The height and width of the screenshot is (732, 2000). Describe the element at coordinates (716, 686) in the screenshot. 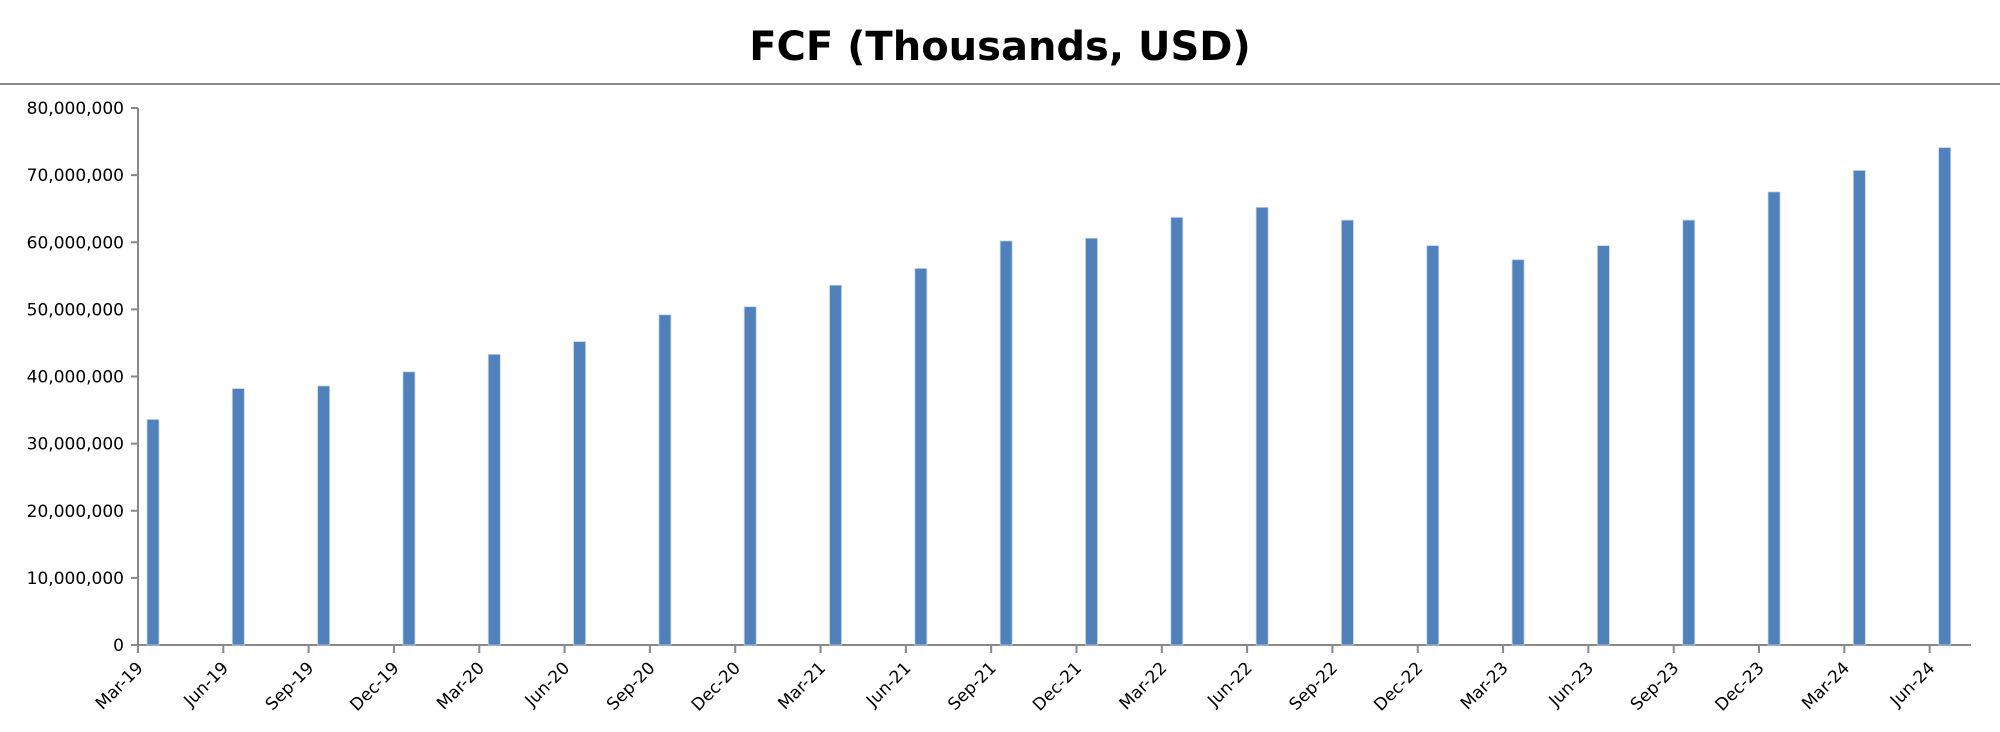

I see `x-tick-label: Dec-20` at that location.